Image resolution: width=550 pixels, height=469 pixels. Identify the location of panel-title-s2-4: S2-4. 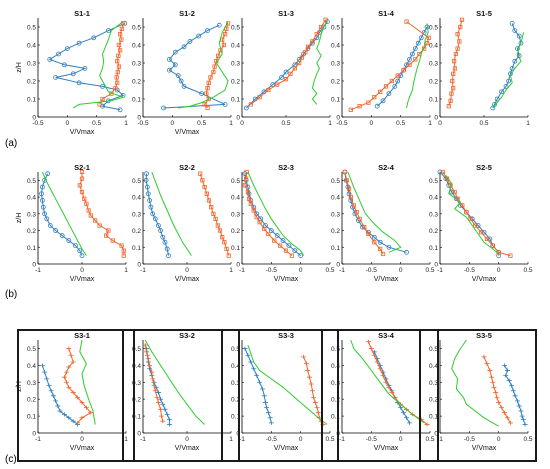
(386, 167).